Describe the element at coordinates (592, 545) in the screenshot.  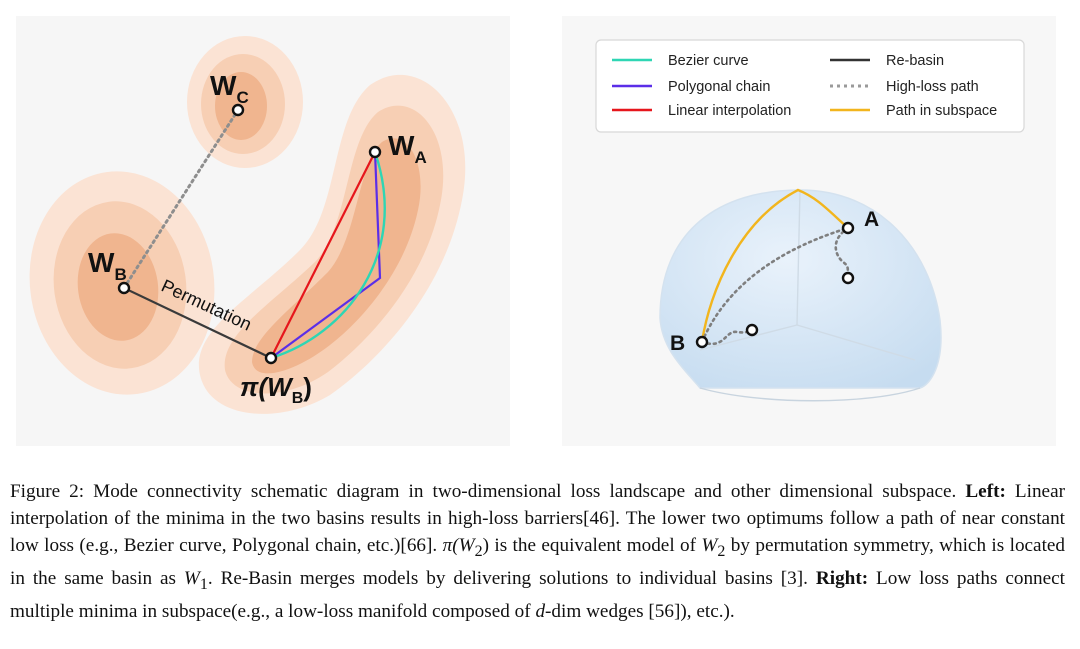
I see `caption-left-text-2: ) is the equivalent model of` at that location.